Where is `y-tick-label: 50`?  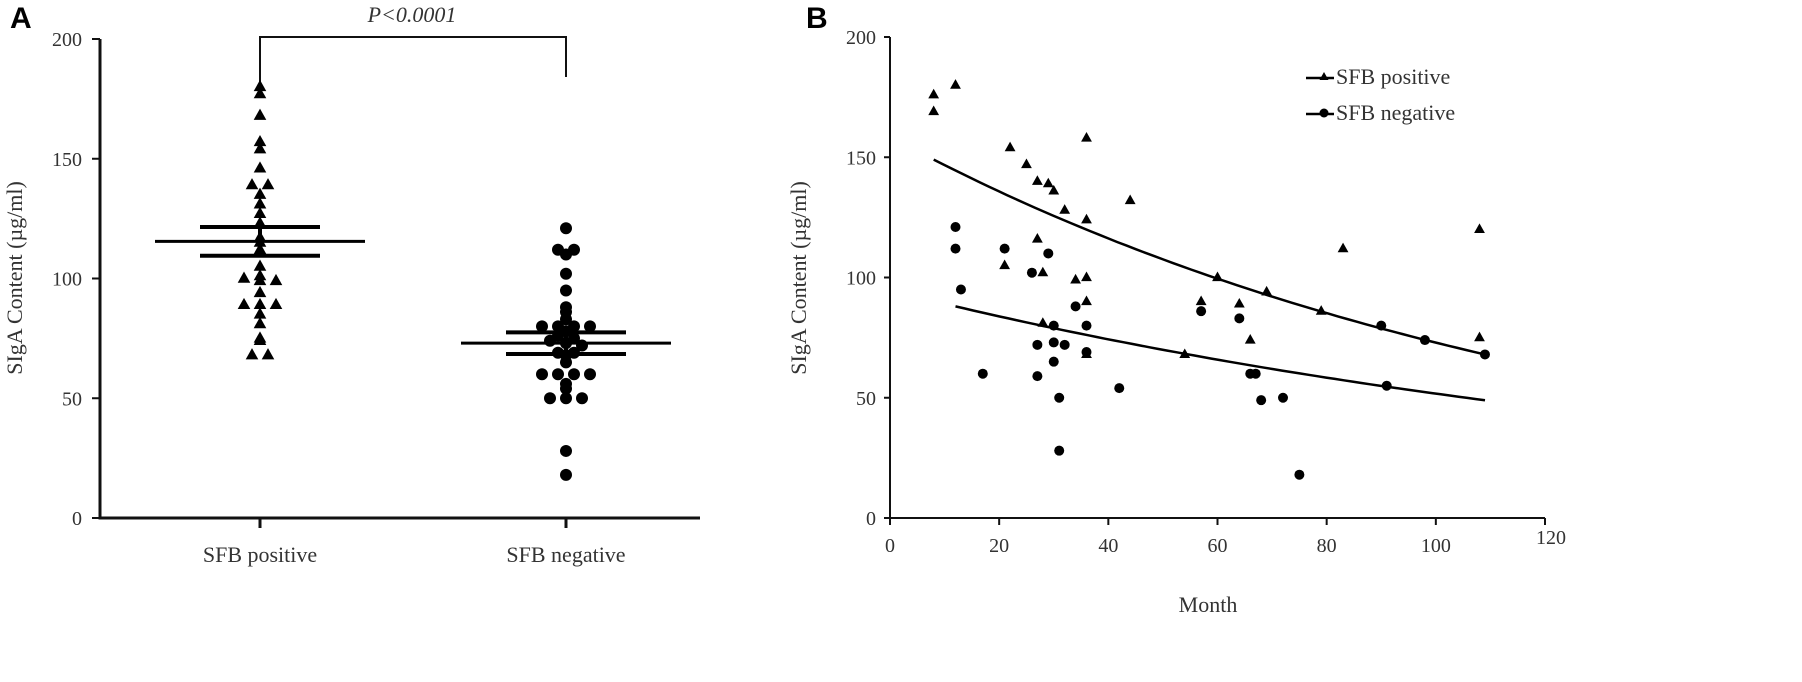 y-tick-label: 50 is located at coordinates (866, 399).